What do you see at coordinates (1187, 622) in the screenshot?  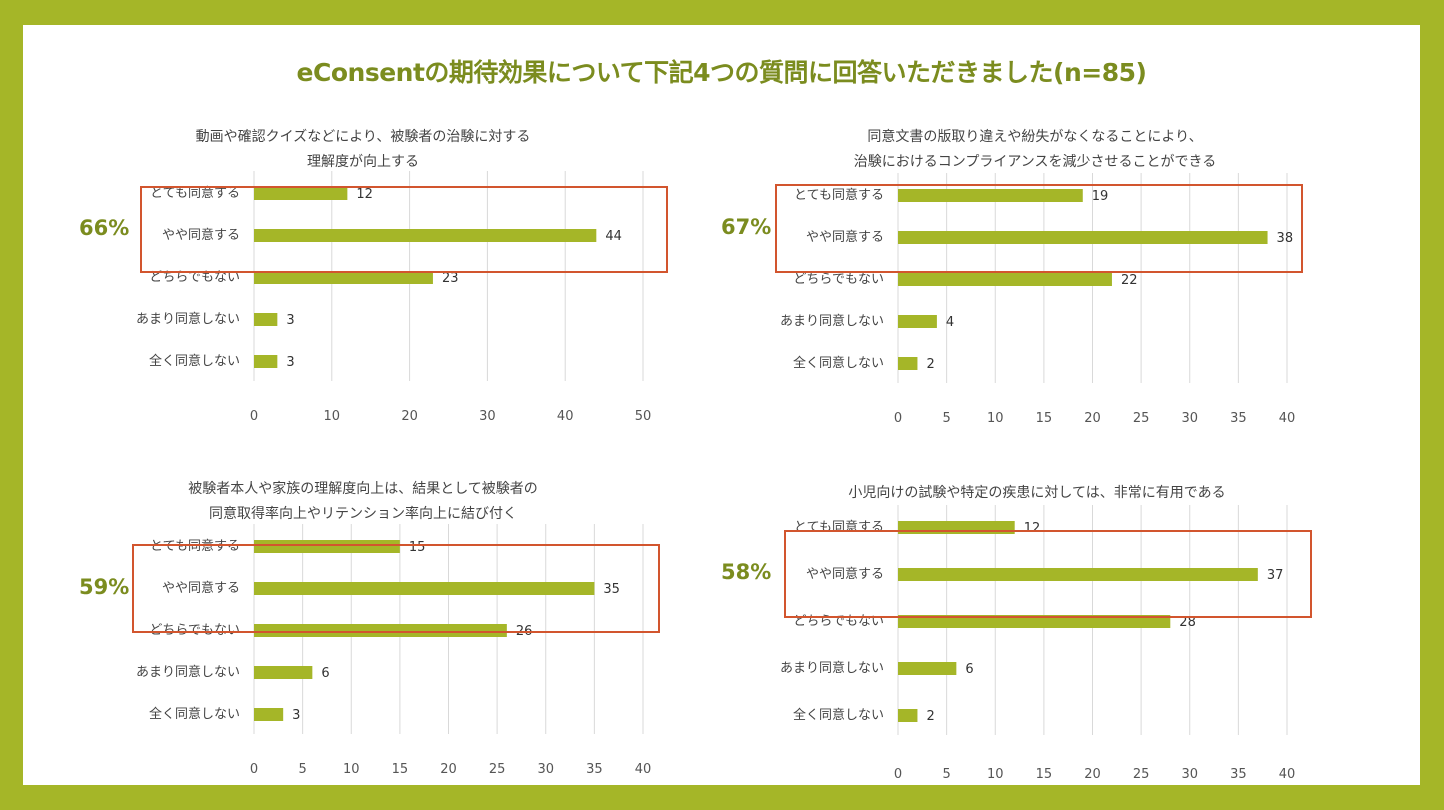 I see `data-label: 28` at bounding box center [1187, 622].